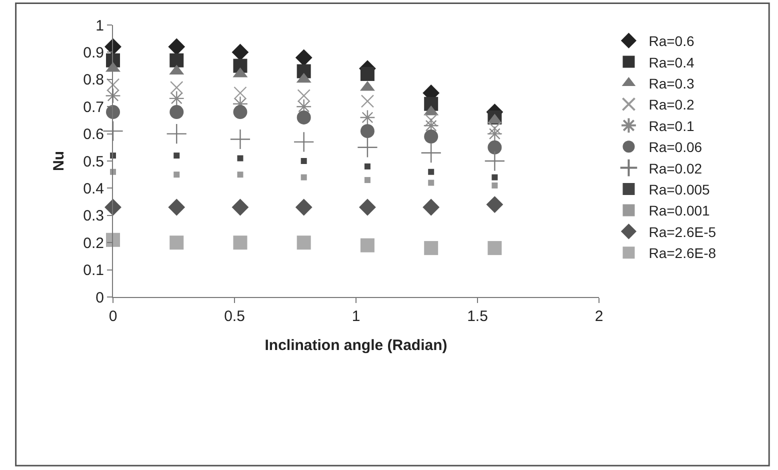  I want to click on y-tick-label: 0.5, so click(93, 161).